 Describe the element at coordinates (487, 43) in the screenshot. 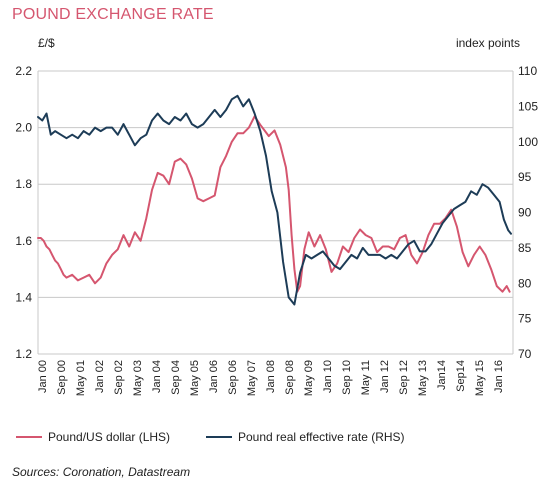

I see `right-axis-label: index points` at that location.